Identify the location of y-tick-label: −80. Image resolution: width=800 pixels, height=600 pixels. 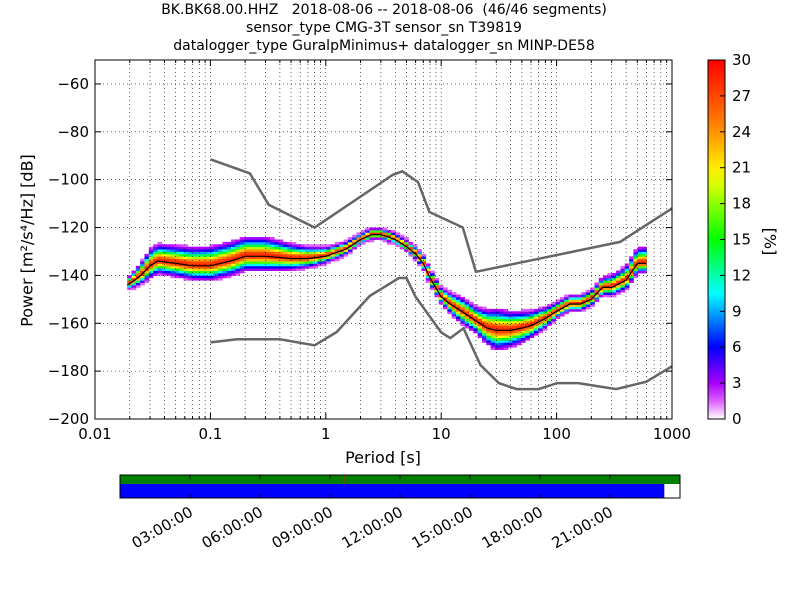
(73, 132).